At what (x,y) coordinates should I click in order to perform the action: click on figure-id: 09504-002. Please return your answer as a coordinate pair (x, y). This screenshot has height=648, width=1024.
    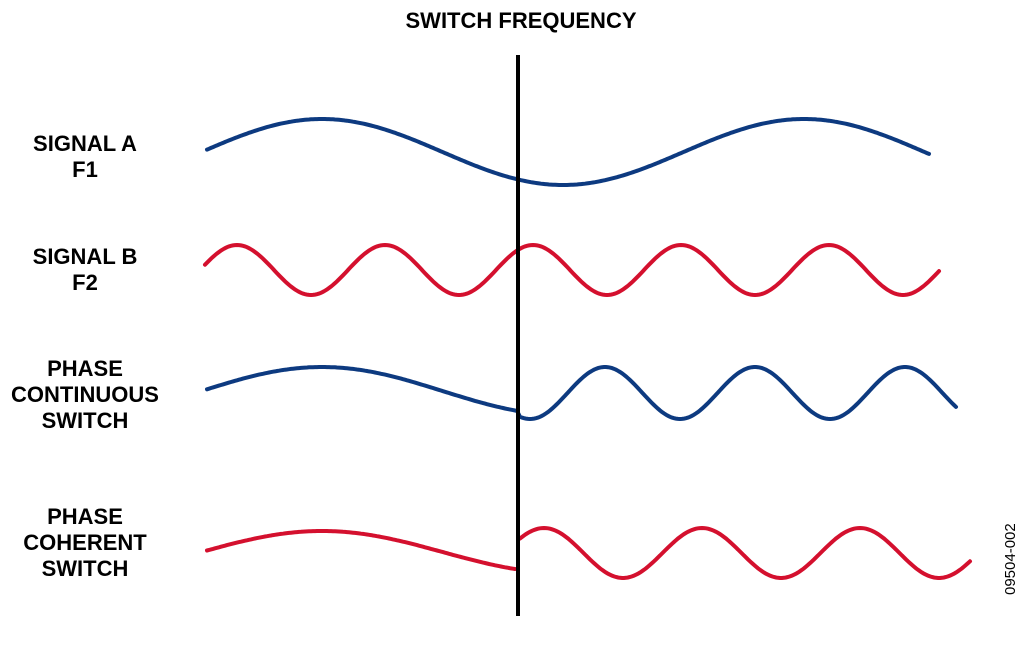
    Looking at the image, I should click on (1010, 559).